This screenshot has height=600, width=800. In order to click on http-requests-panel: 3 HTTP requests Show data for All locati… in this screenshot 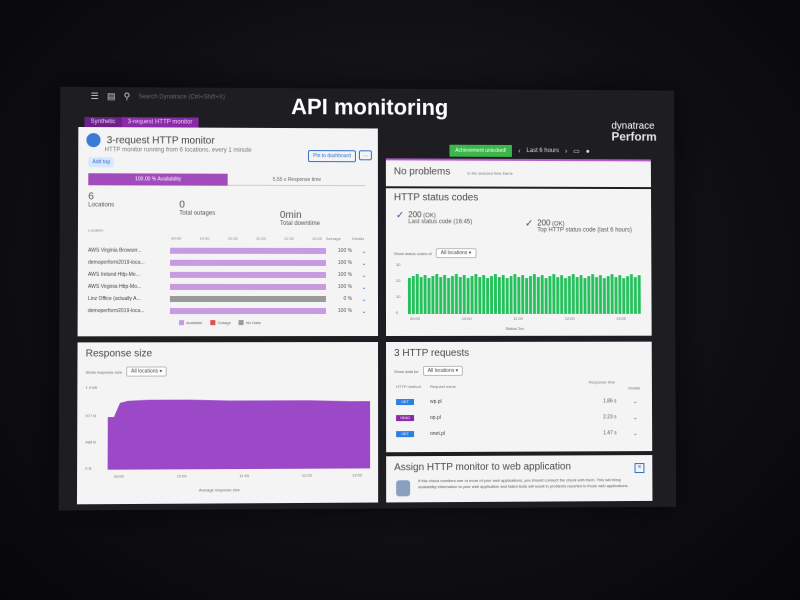, I will do `click(519, 397)`.